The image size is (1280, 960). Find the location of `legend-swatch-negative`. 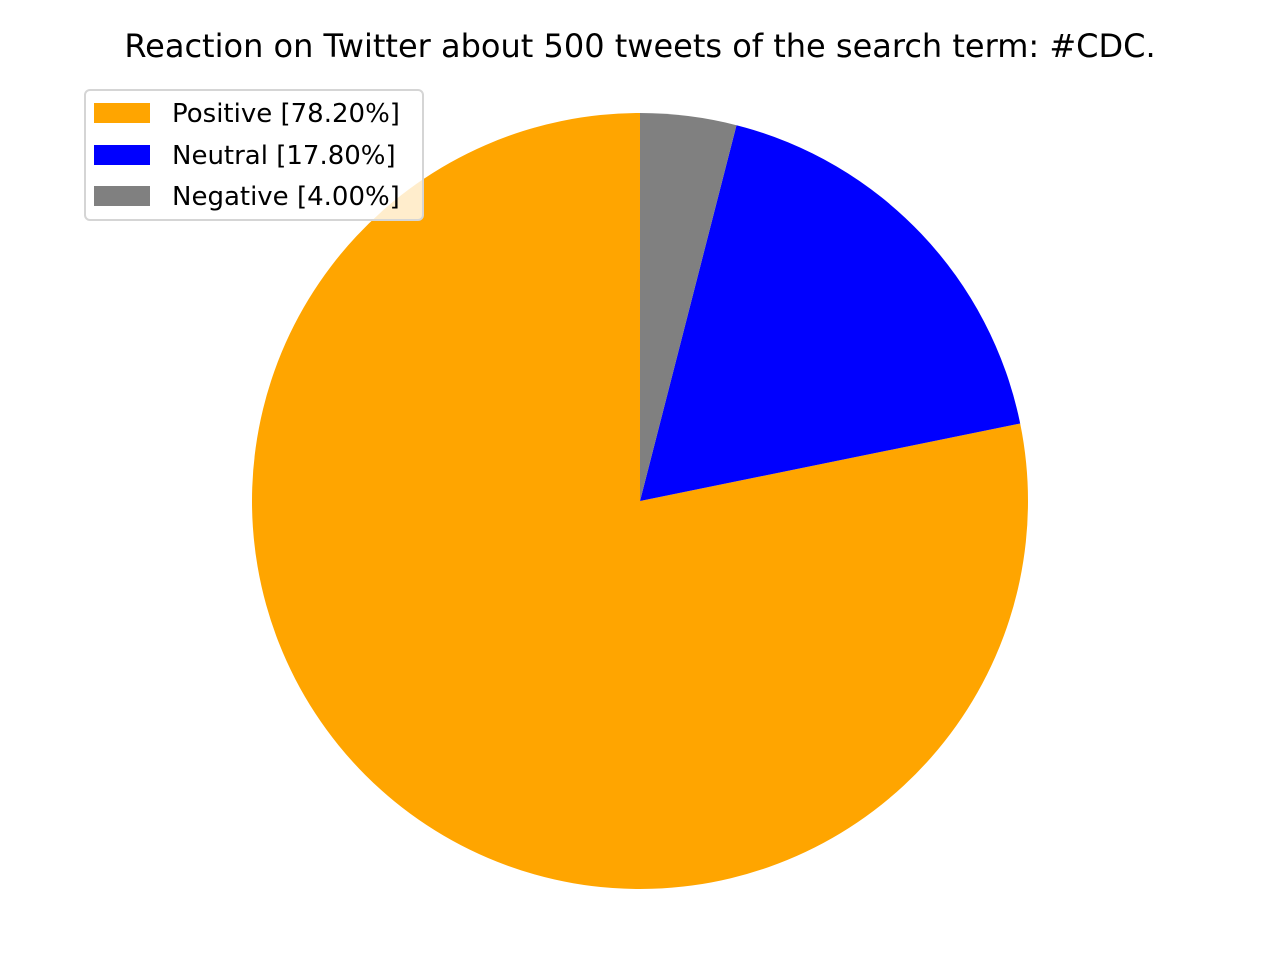

legend-swatch-negative is located at coordinates (122, 196).